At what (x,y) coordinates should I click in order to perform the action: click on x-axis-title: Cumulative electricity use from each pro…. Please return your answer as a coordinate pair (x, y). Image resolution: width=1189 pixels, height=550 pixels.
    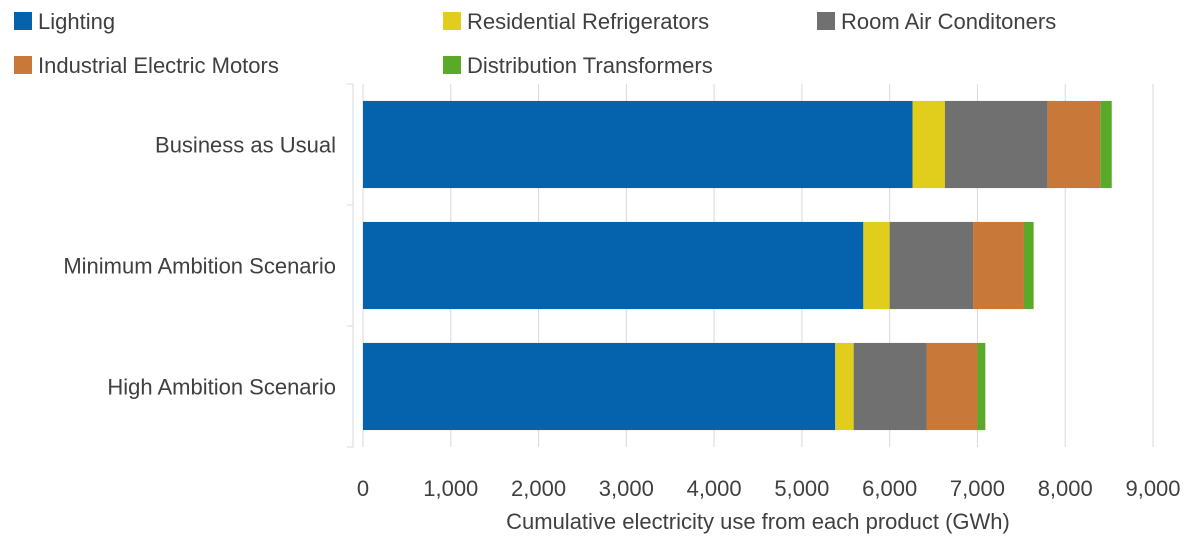
    Looking at the image, I should click on (758, 521).